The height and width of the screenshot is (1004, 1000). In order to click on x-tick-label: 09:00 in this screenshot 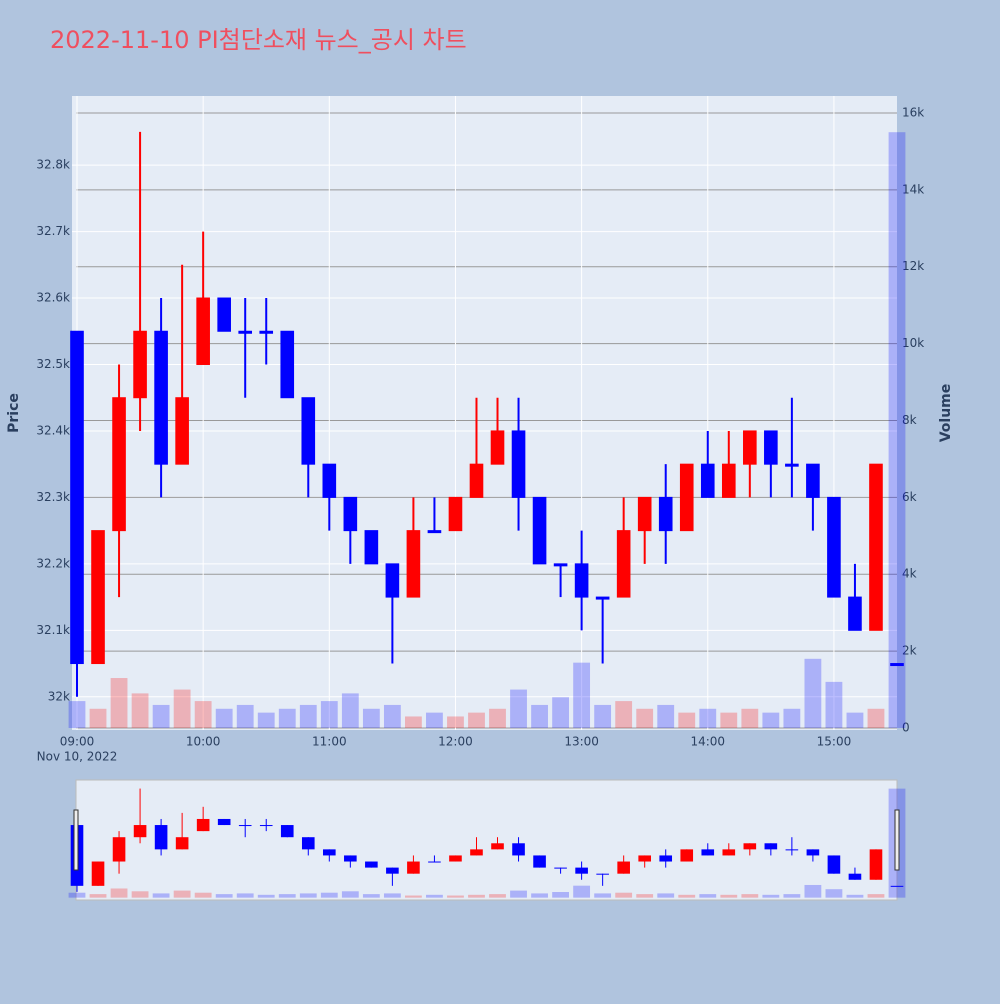, I will do `click(77, 742)`.